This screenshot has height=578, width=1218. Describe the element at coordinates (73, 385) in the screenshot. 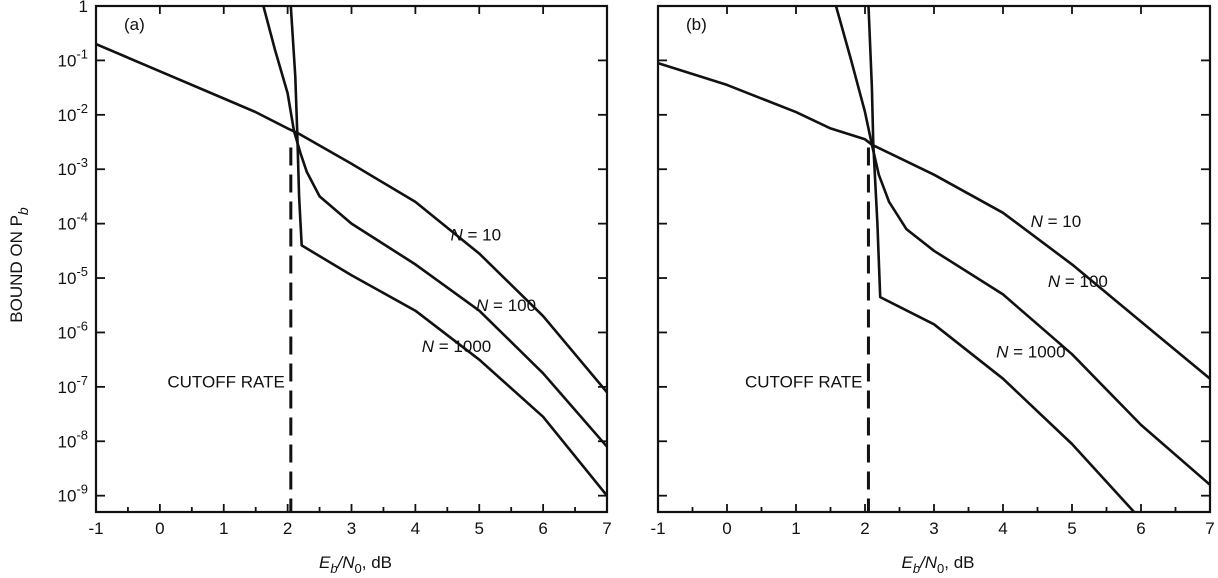

I see `y-tick-label: 10⁻⁷` at that location.